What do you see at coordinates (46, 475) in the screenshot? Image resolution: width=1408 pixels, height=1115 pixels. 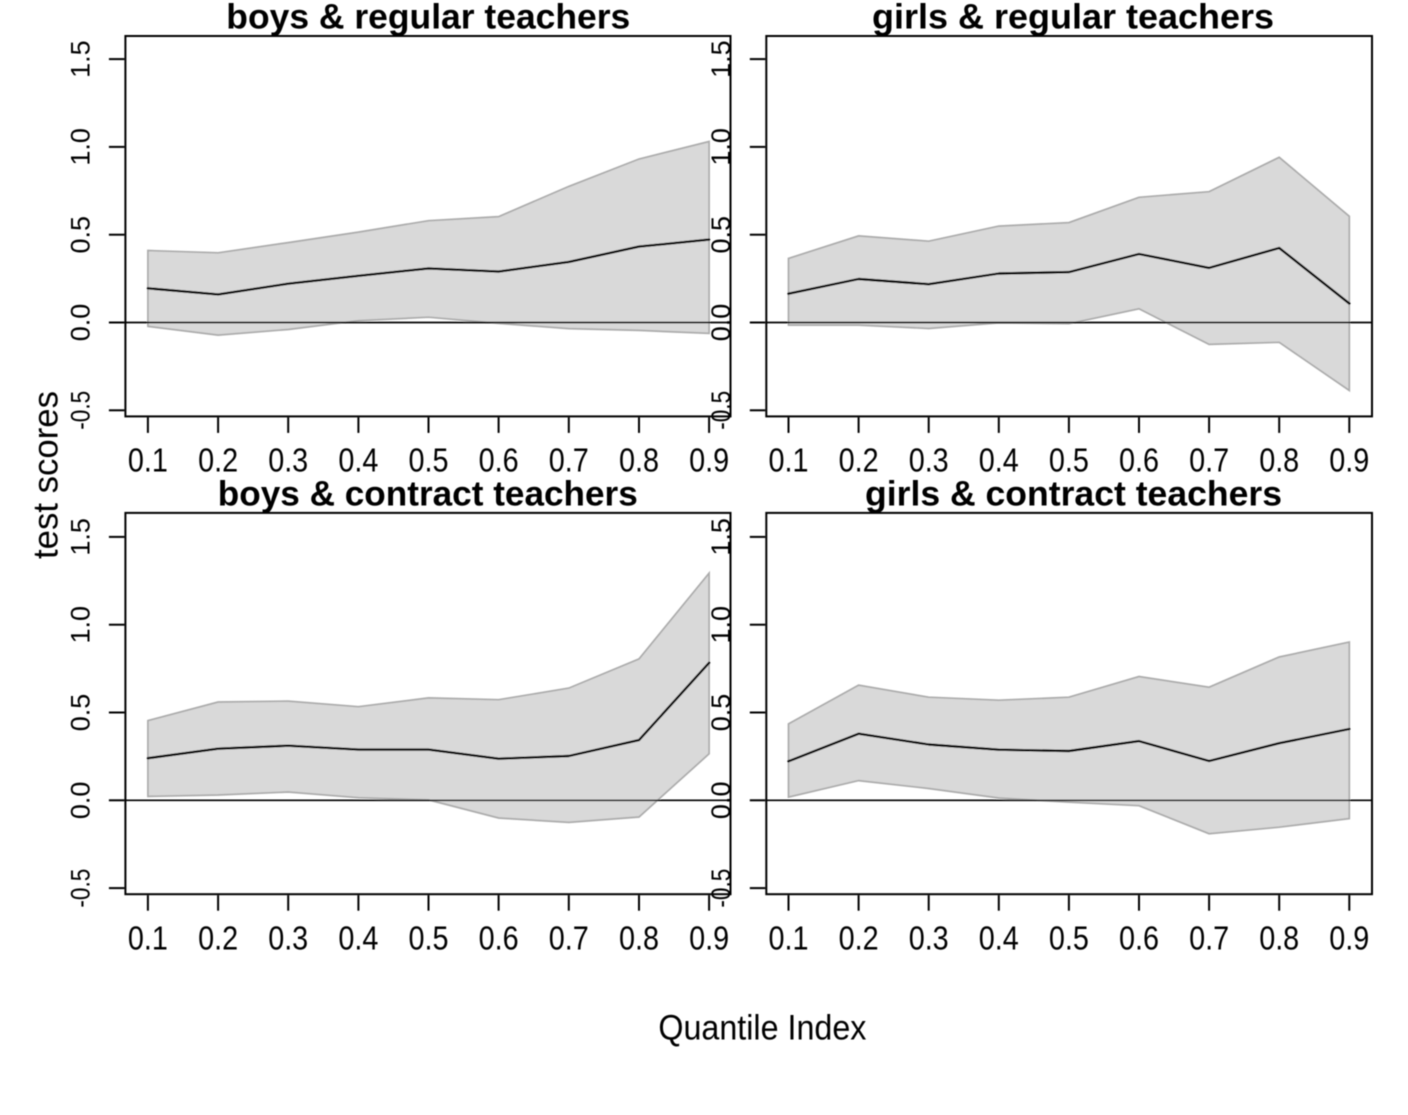 I see `svg-text: test scores` at bounding box center [46, 475].